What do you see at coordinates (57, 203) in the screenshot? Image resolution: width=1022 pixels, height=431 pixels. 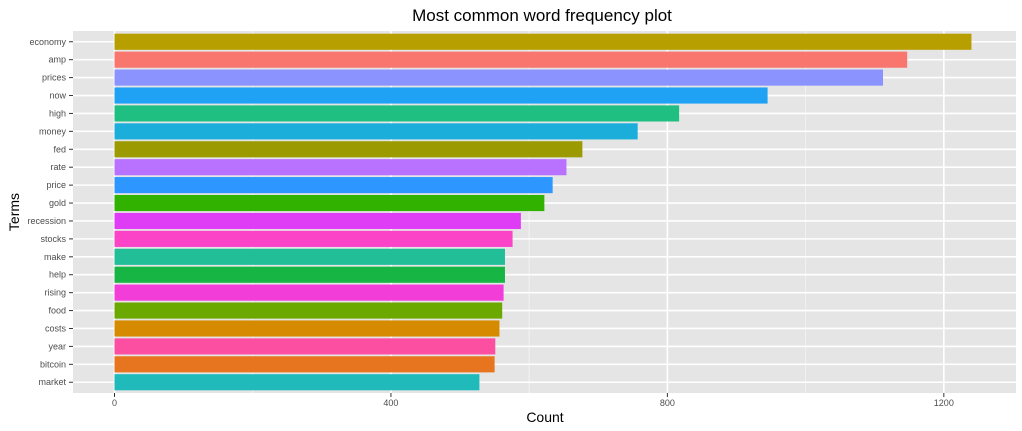 I see `y-tick-label: gold` at bounding box center [57, 203].